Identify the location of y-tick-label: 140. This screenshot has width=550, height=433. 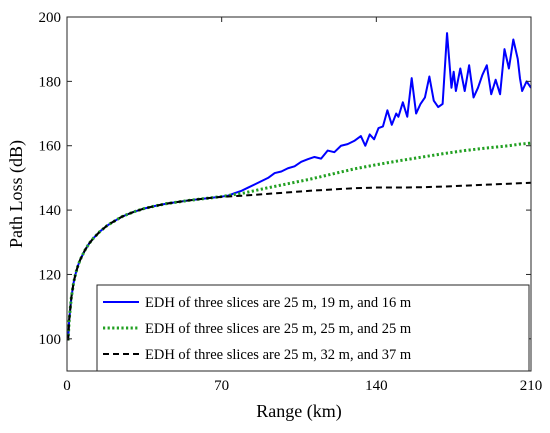
(50, 211).